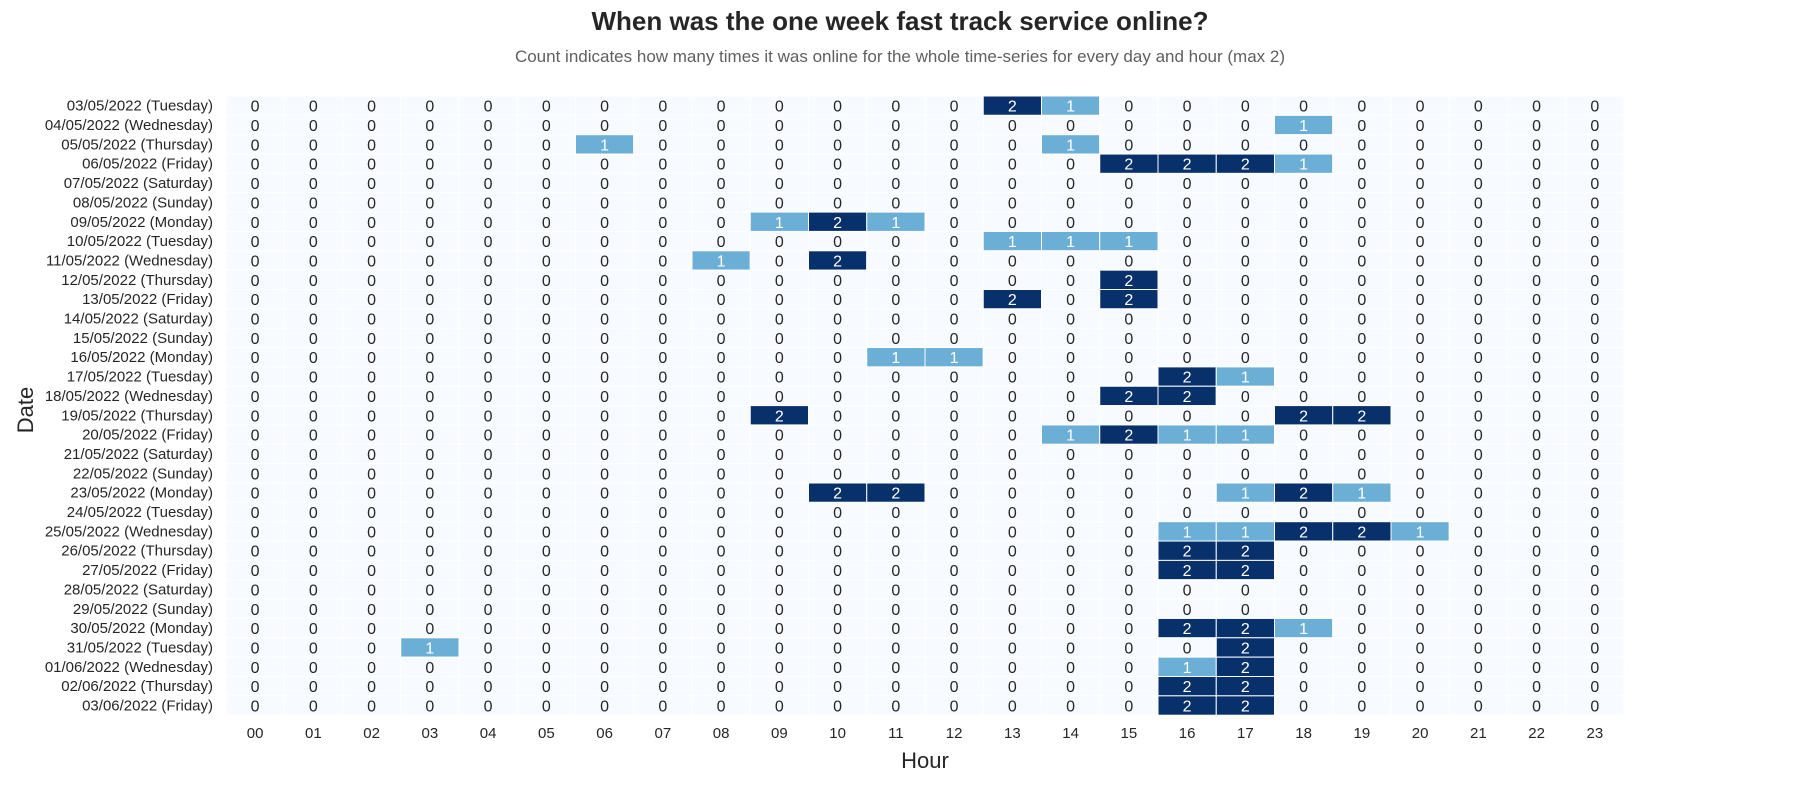  What do you see at coordinates (147, 706) in the screenshot?
I see `y-tick-label: 03/06/2022 (Friday)` at bounding box center [147, 706].